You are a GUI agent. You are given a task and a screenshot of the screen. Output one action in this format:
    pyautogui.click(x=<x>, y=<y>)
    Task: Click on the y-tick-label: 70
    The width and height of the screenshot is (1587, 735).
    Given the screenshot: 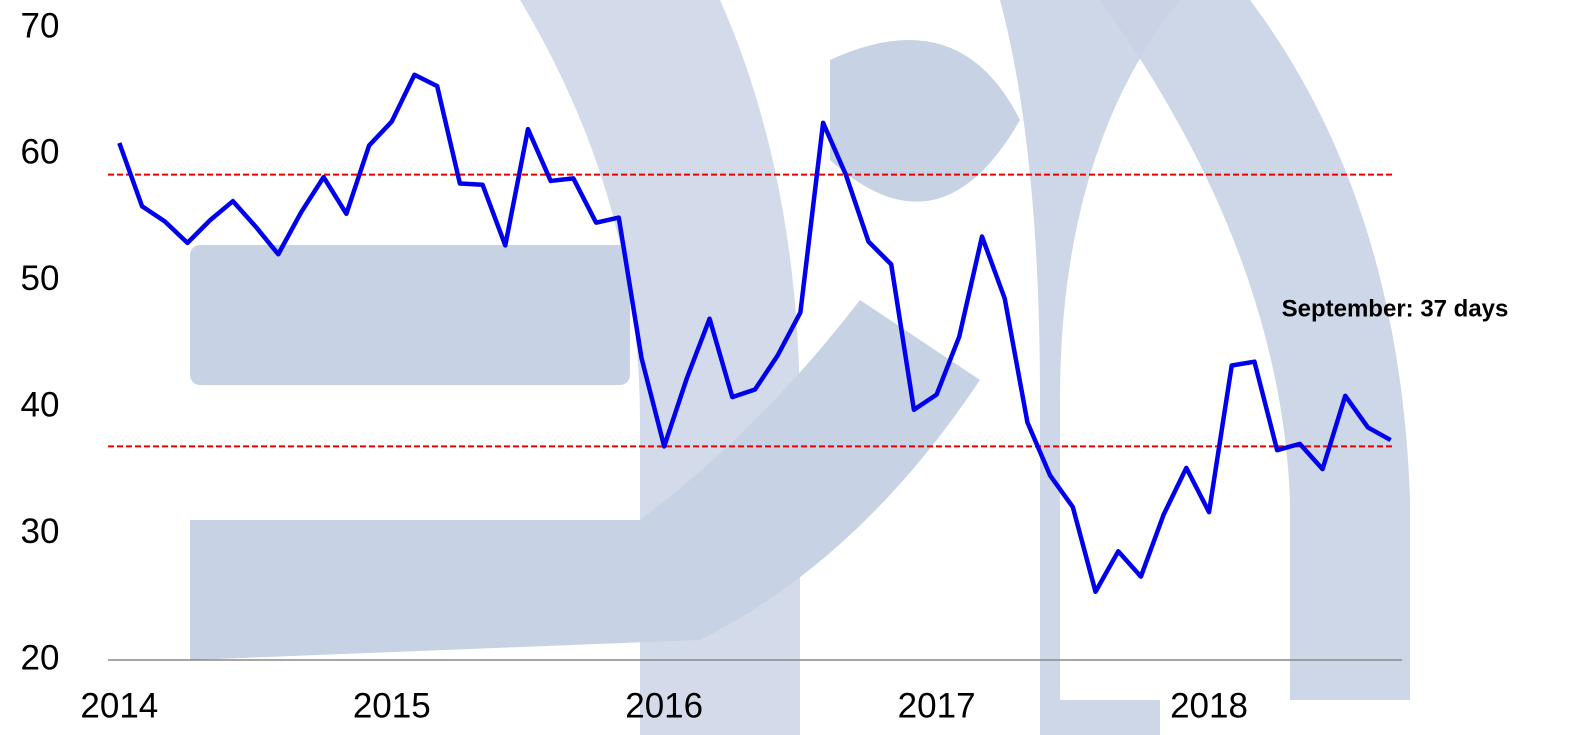 What is the action you would take?
    pyautogui.click(x=40, y=25)
    